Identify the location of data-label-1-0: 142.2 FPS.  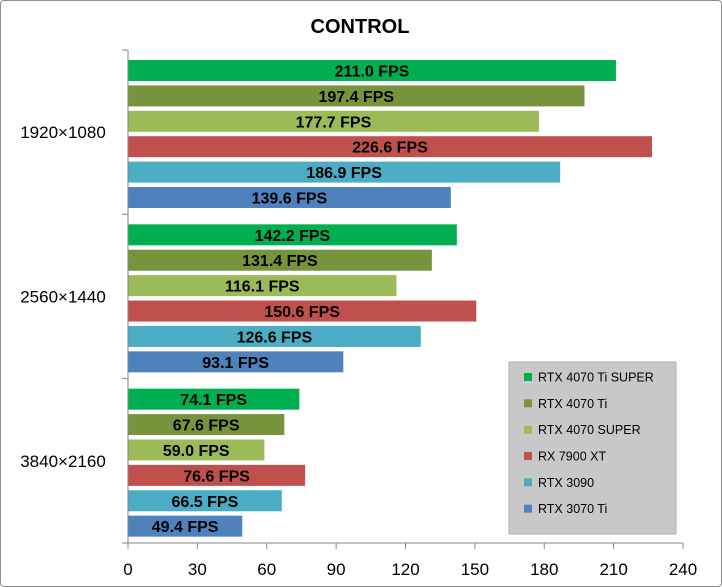
(293, 236).